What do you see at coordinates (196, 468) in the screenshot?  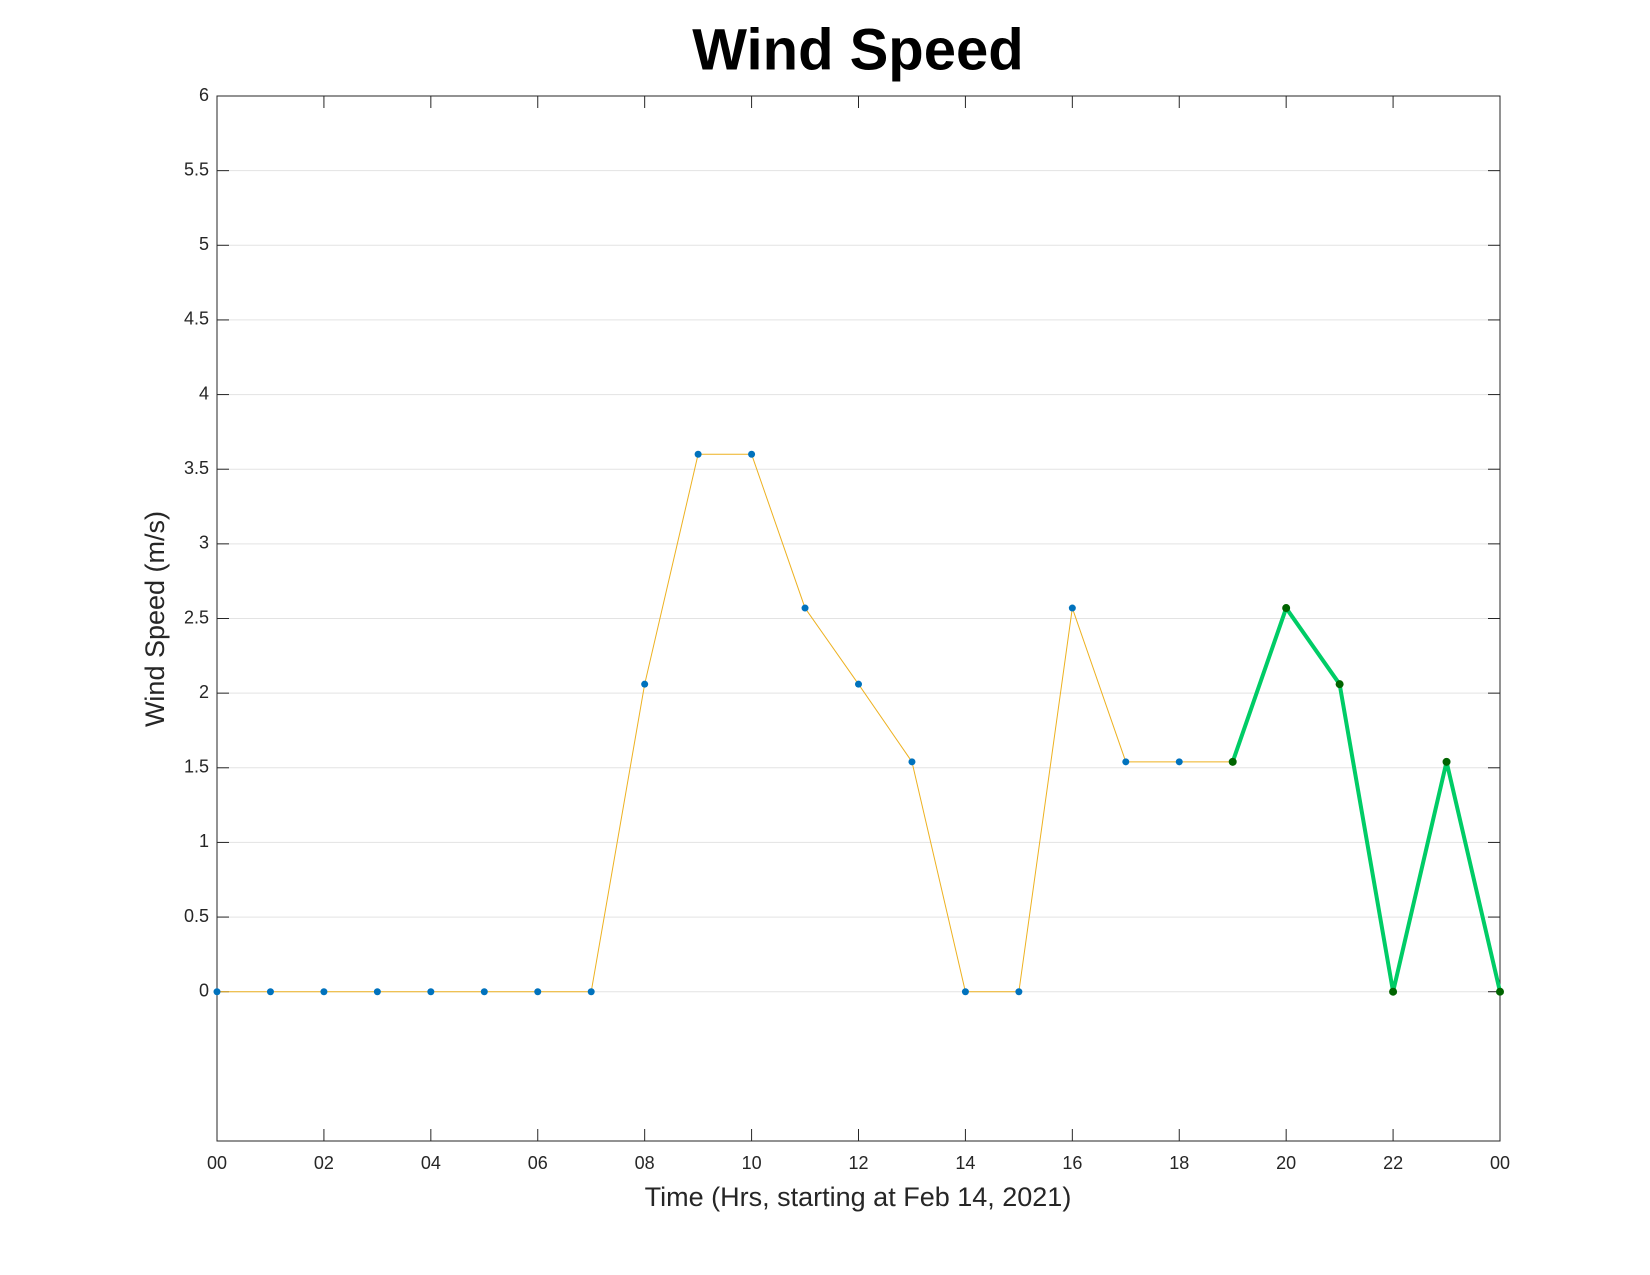 I see `y-tick-label: 3.5` at bounding box center [196, 468].